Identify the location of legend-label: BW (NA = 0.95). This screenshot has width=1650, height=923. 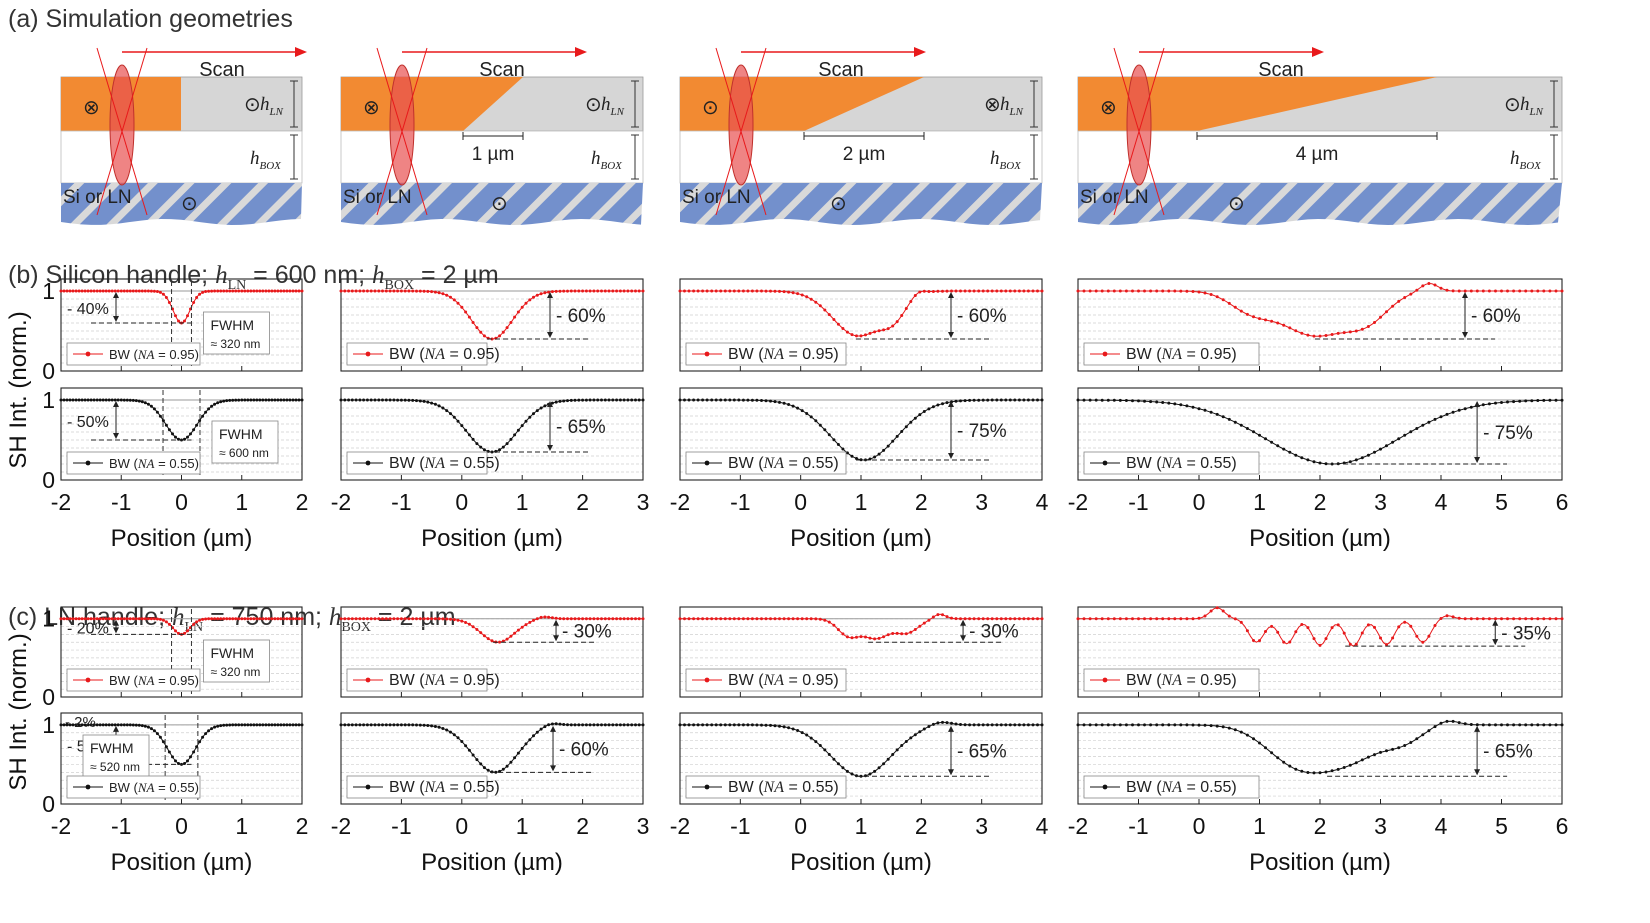
(154, 680).